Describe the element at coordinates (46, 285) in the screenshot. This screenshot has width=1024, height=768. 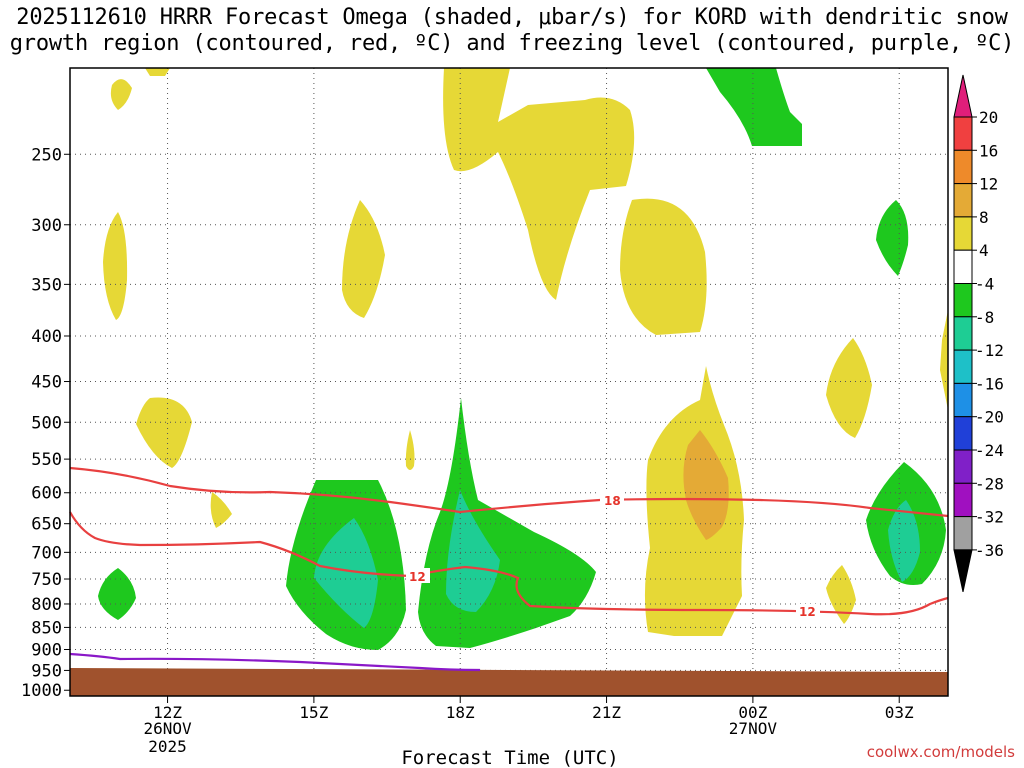
I see `y-tick-label: 350` at that location.